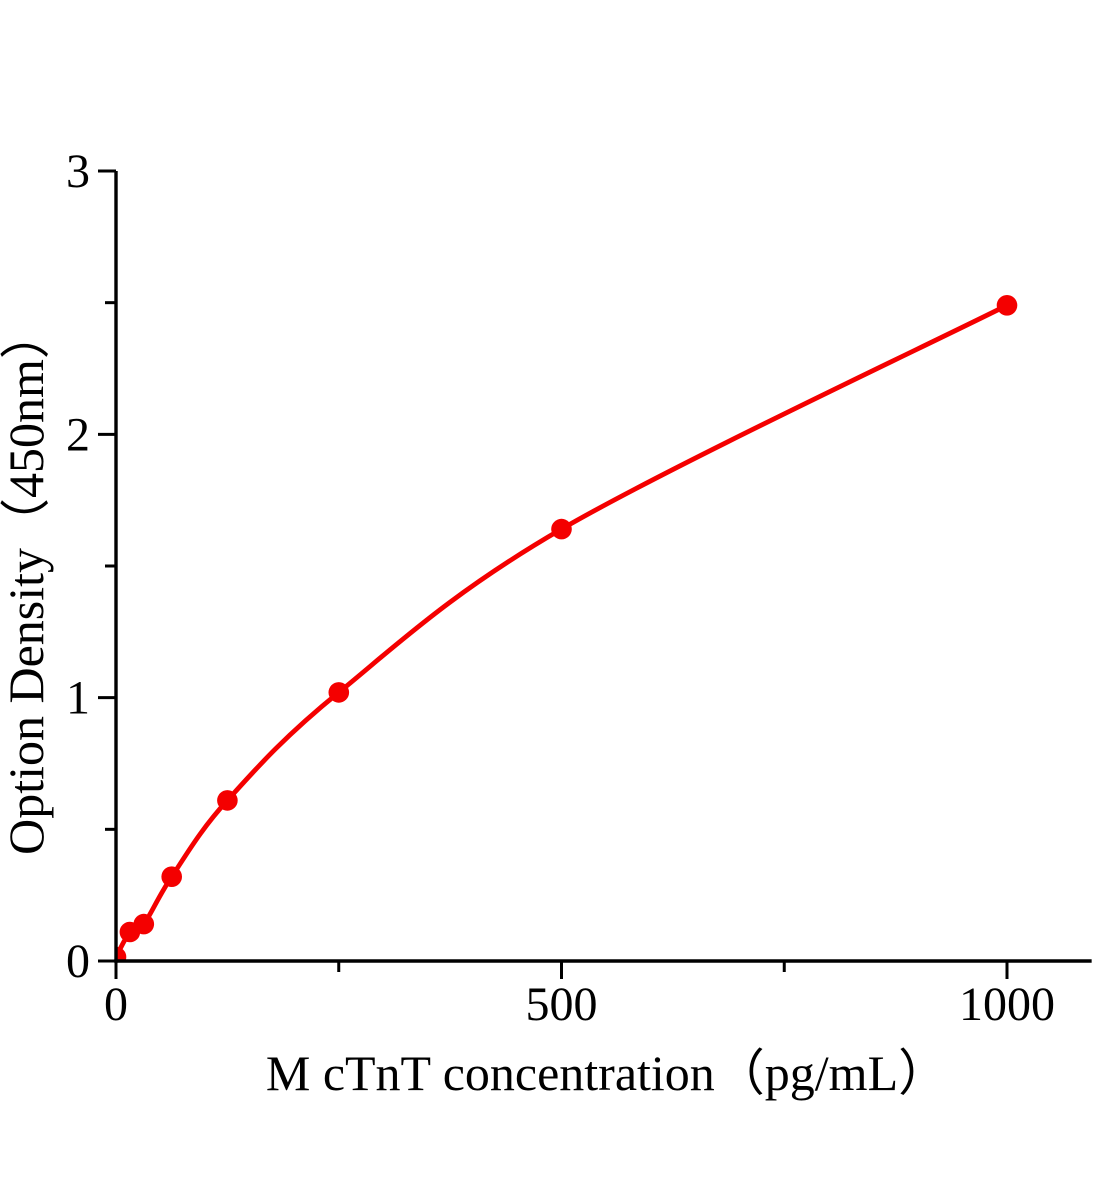 Image resolution: width=1104 pixels, height=1200 pixels. Describe the element at coordinates (78, 698) in the screenshot. I see `y-tick-label: 1` at that location.